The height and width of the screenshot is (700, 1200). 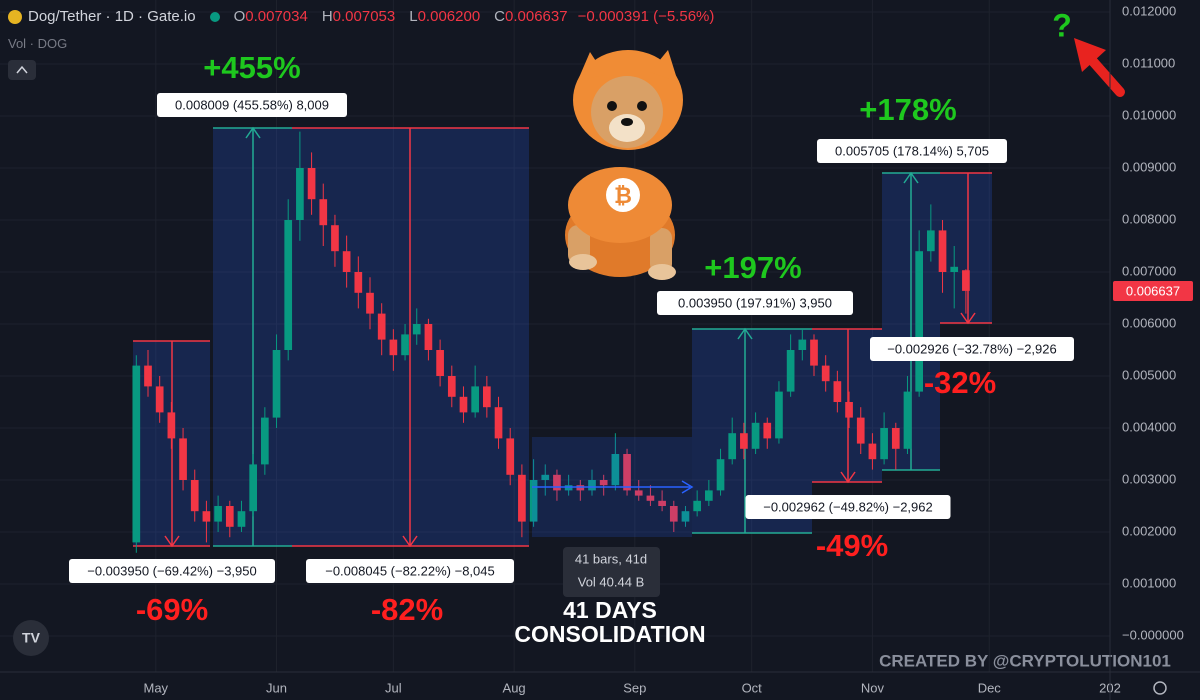 I want to click on ohlc-value: 0.007053, so click(x=364, y=16).